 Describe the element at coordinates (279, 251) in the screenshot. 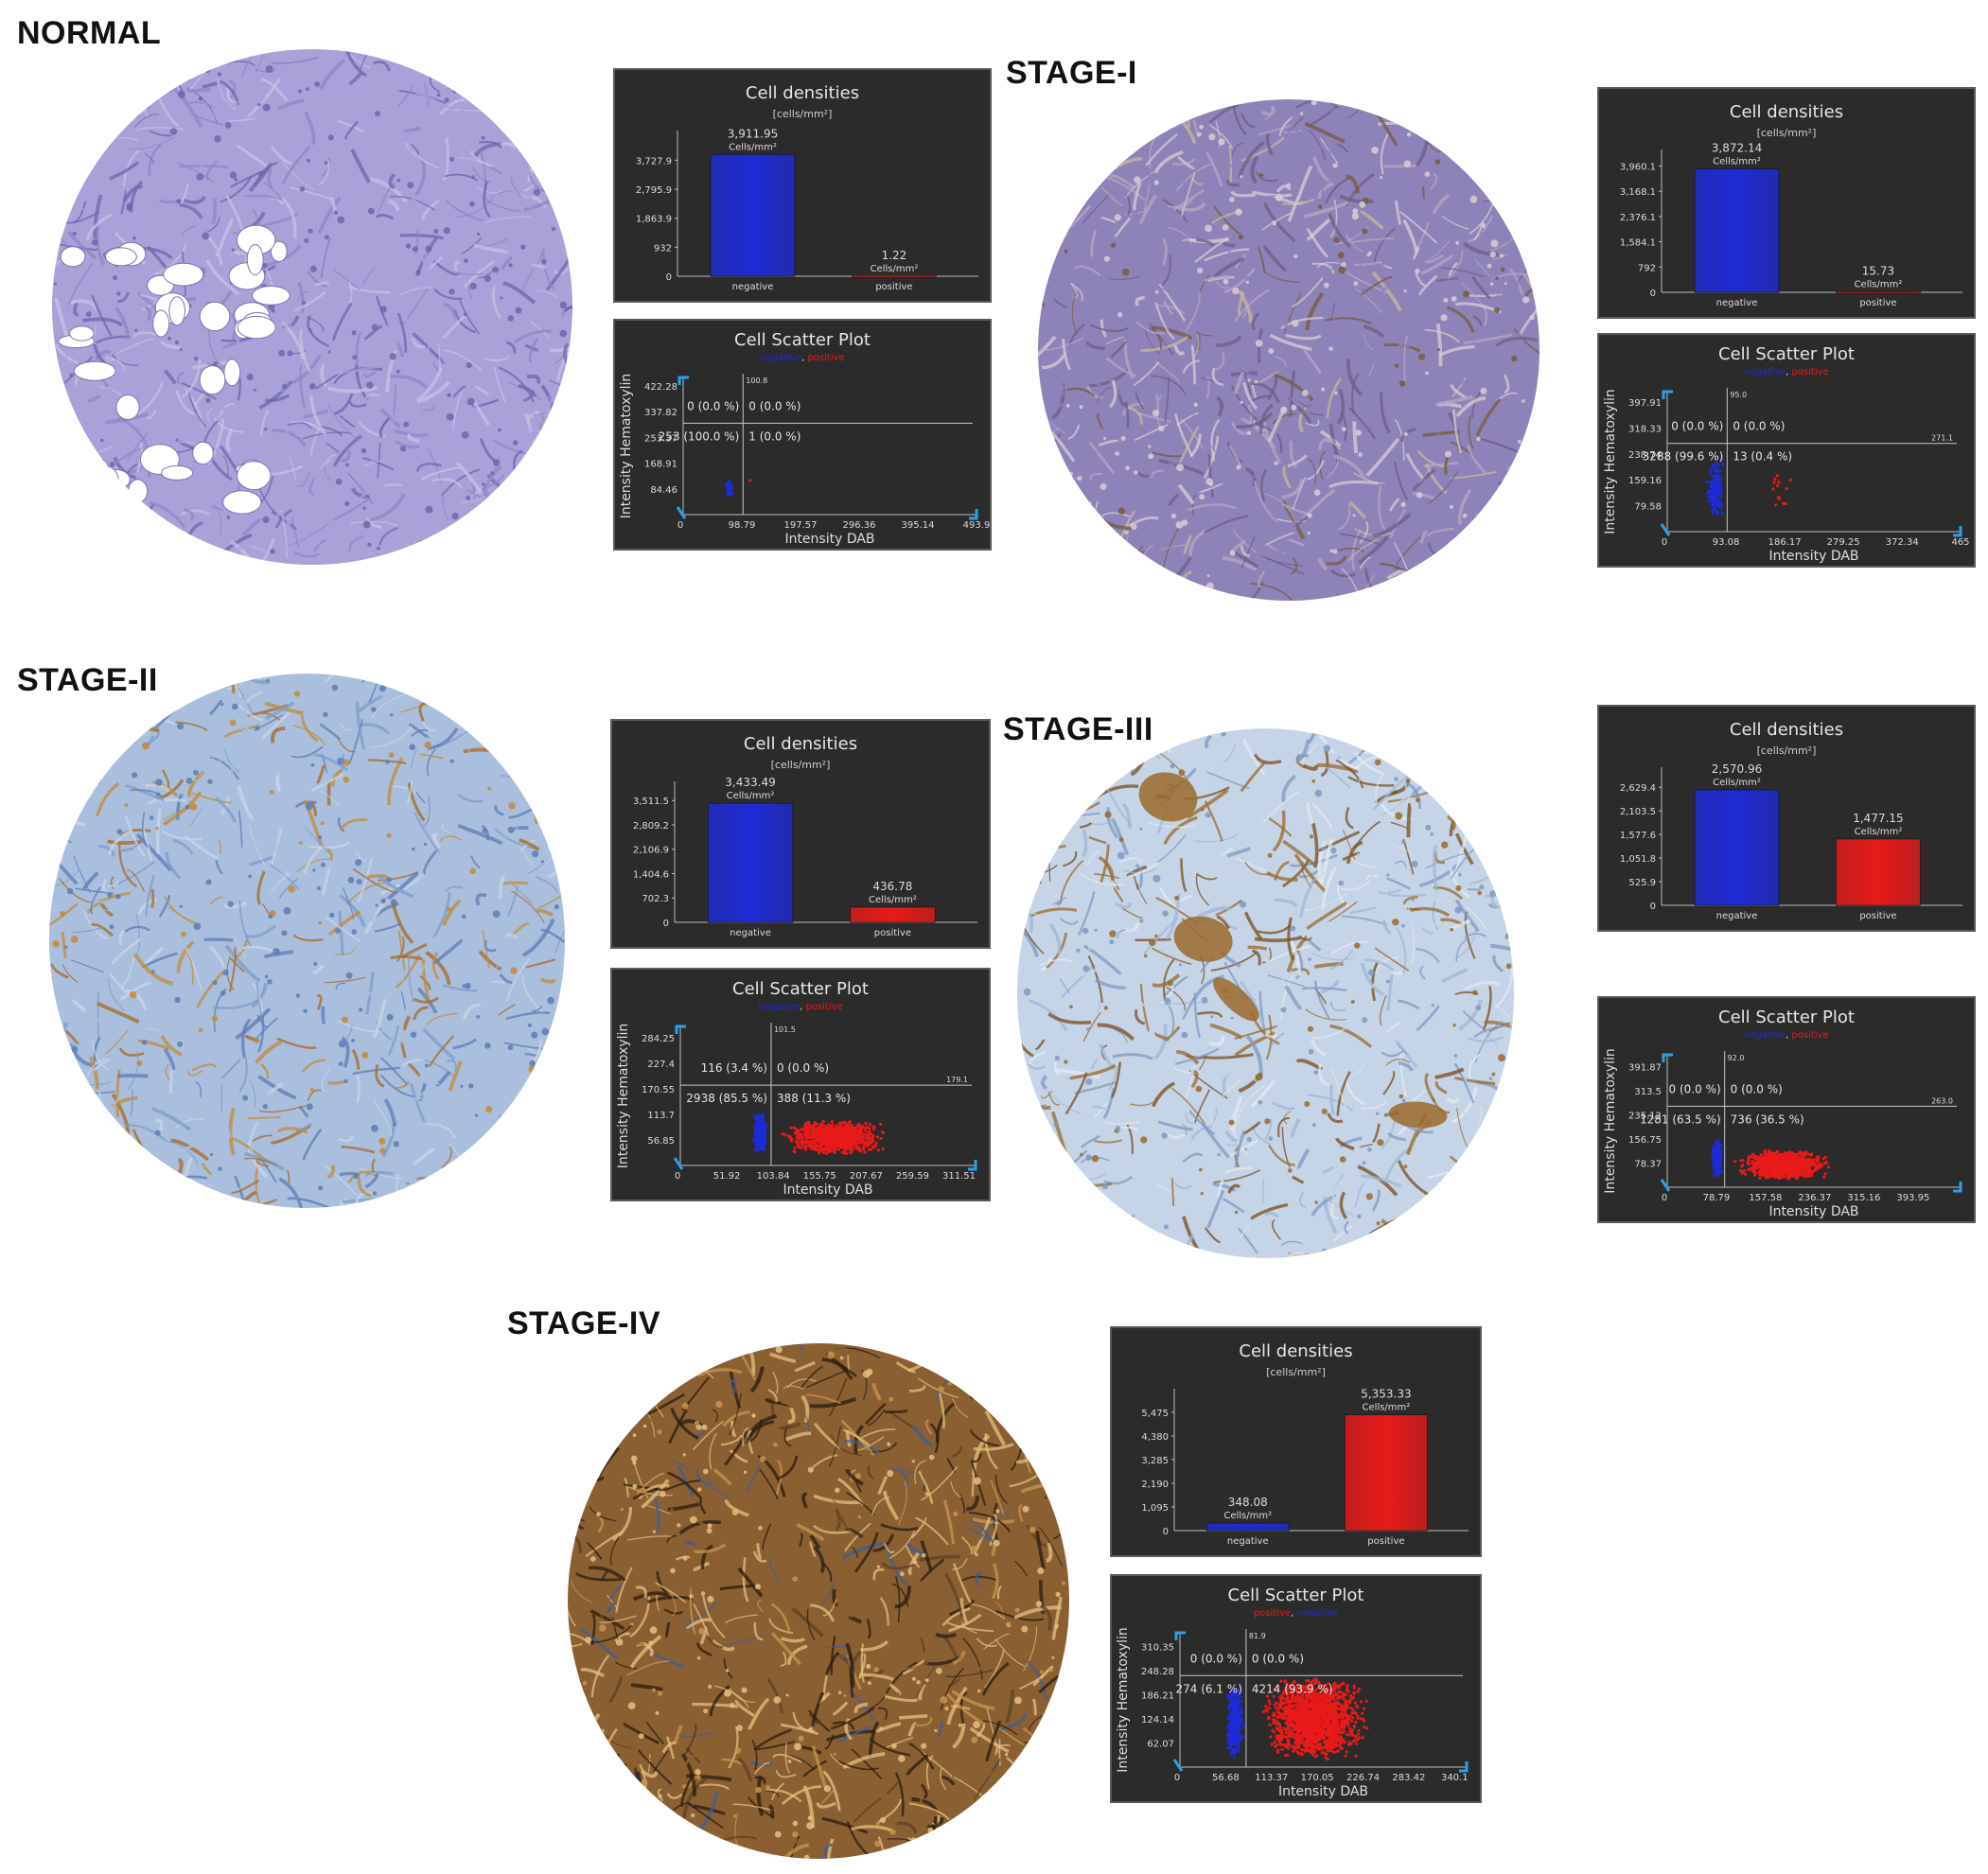

I see `tissue-fat-vacuole` at that location.